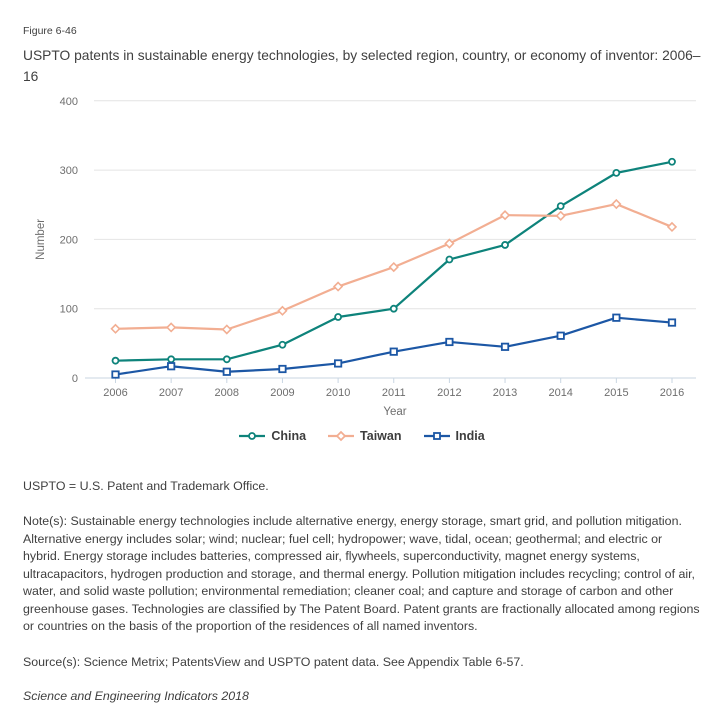  Describe the element at coordinates (227, 393) in the screenshot. I see `x-axis-tick-label: 2008` at that location.